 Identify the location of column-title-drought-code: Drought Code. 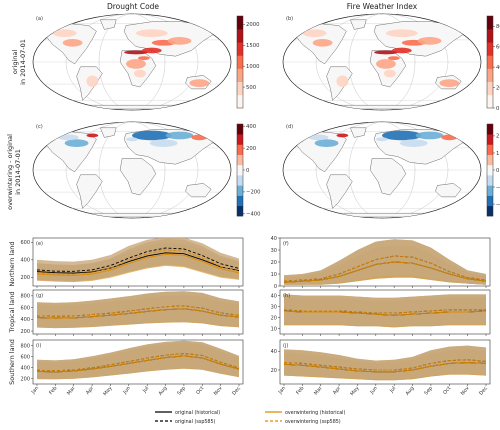
(133, 6).